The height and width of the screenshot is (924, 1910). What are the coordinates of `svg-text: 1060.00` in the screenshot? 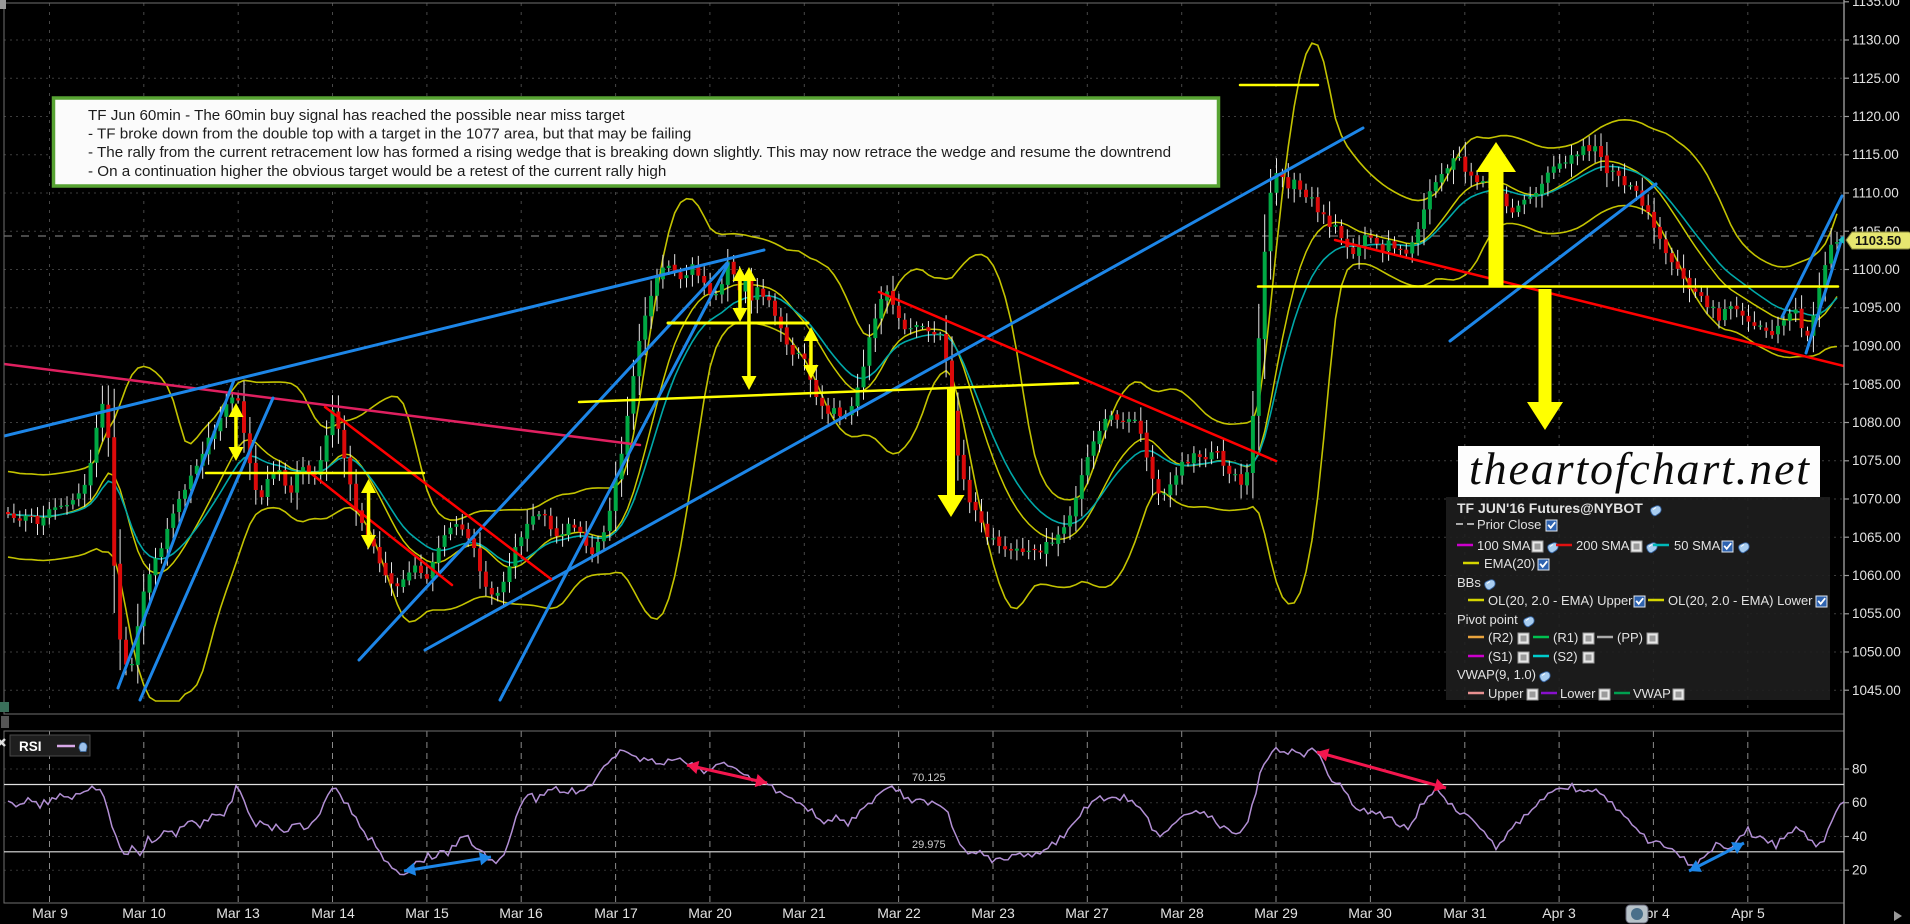 It's located at (1876, 575).